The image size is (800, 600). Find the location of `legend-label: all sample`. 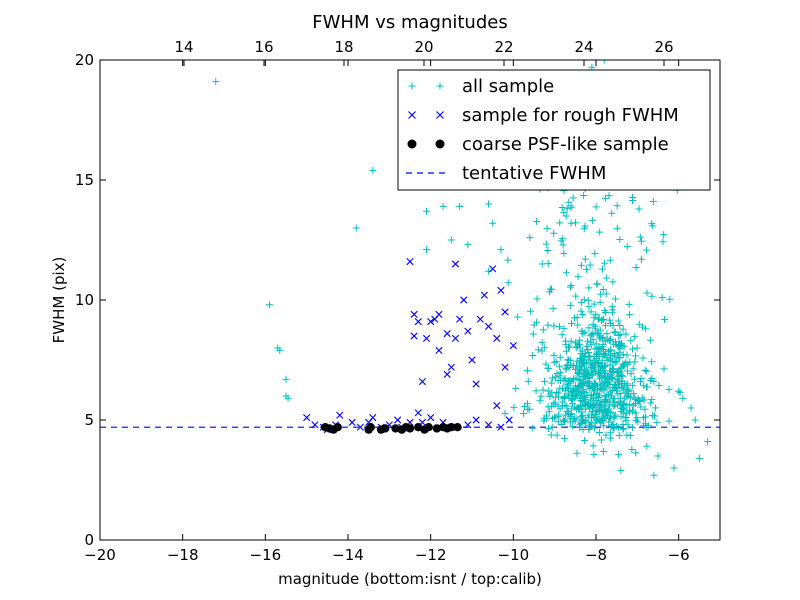

legend-label: all sample is located at coordinates (508, 86).